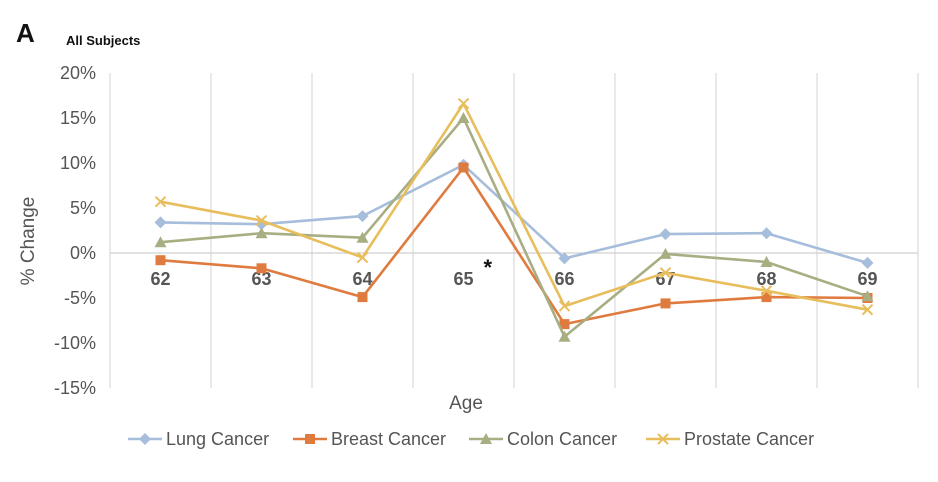 The image size is (938, 482). Describe the element at coordinates (466, 403) in the screenshot. I see `x-axis-title: Age` at that location.